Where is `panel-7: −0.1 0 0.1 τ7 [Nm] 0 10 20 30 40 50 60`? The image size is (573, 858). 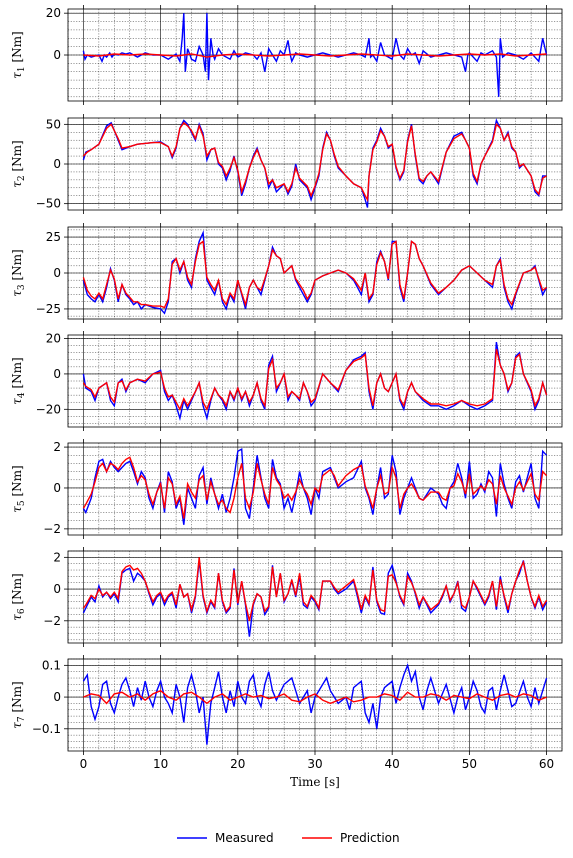 panel-7: −0.1 0 0.1 τ7 [Nm] 0 10 20 30 40 50 60 is located at coordinates (286, 713).